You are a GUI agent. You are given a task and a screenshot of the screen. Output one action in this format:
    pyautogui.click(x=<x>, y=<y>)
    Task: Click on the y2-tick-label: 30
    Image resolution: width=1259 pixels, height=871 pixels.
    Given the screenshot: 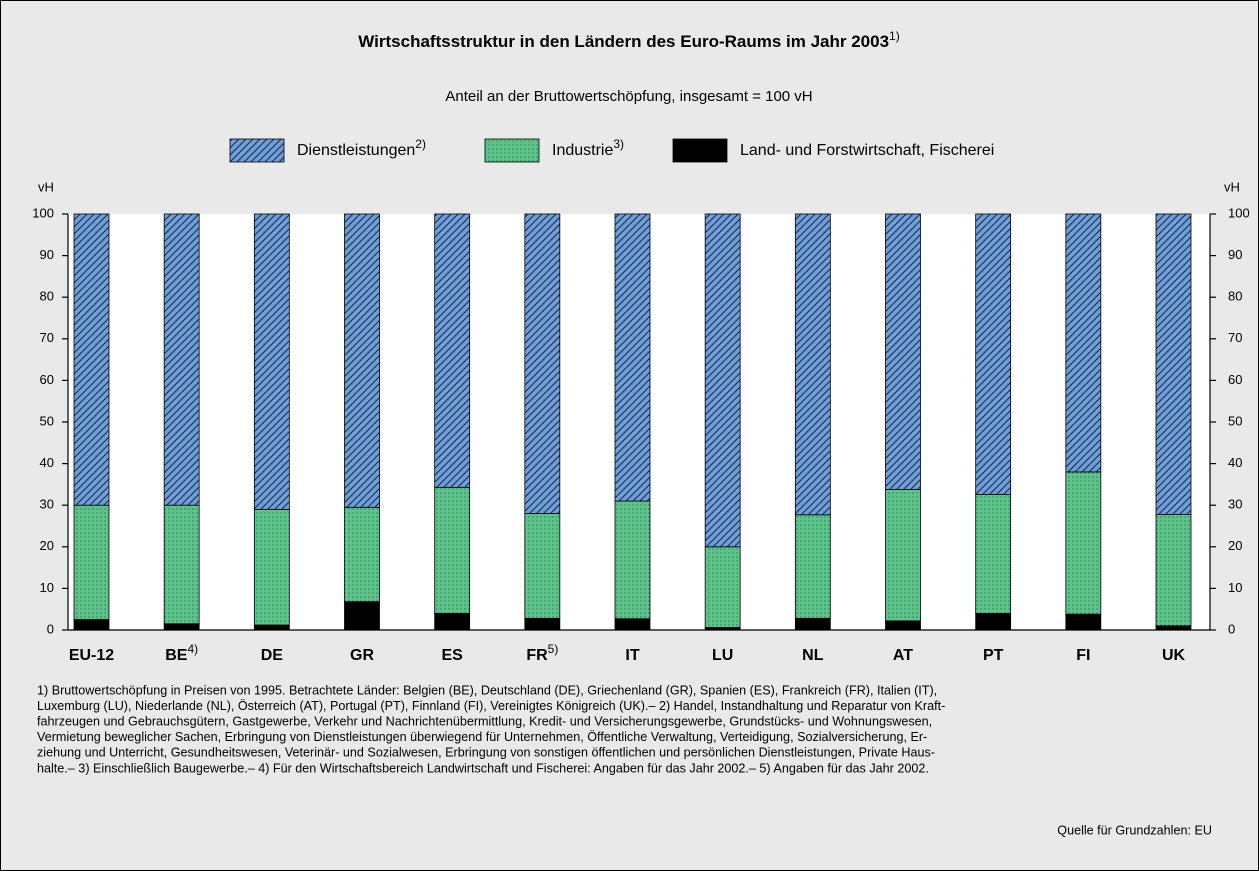 What is the action you would take?
    pyautogui.click(x=1235, y=504)
    